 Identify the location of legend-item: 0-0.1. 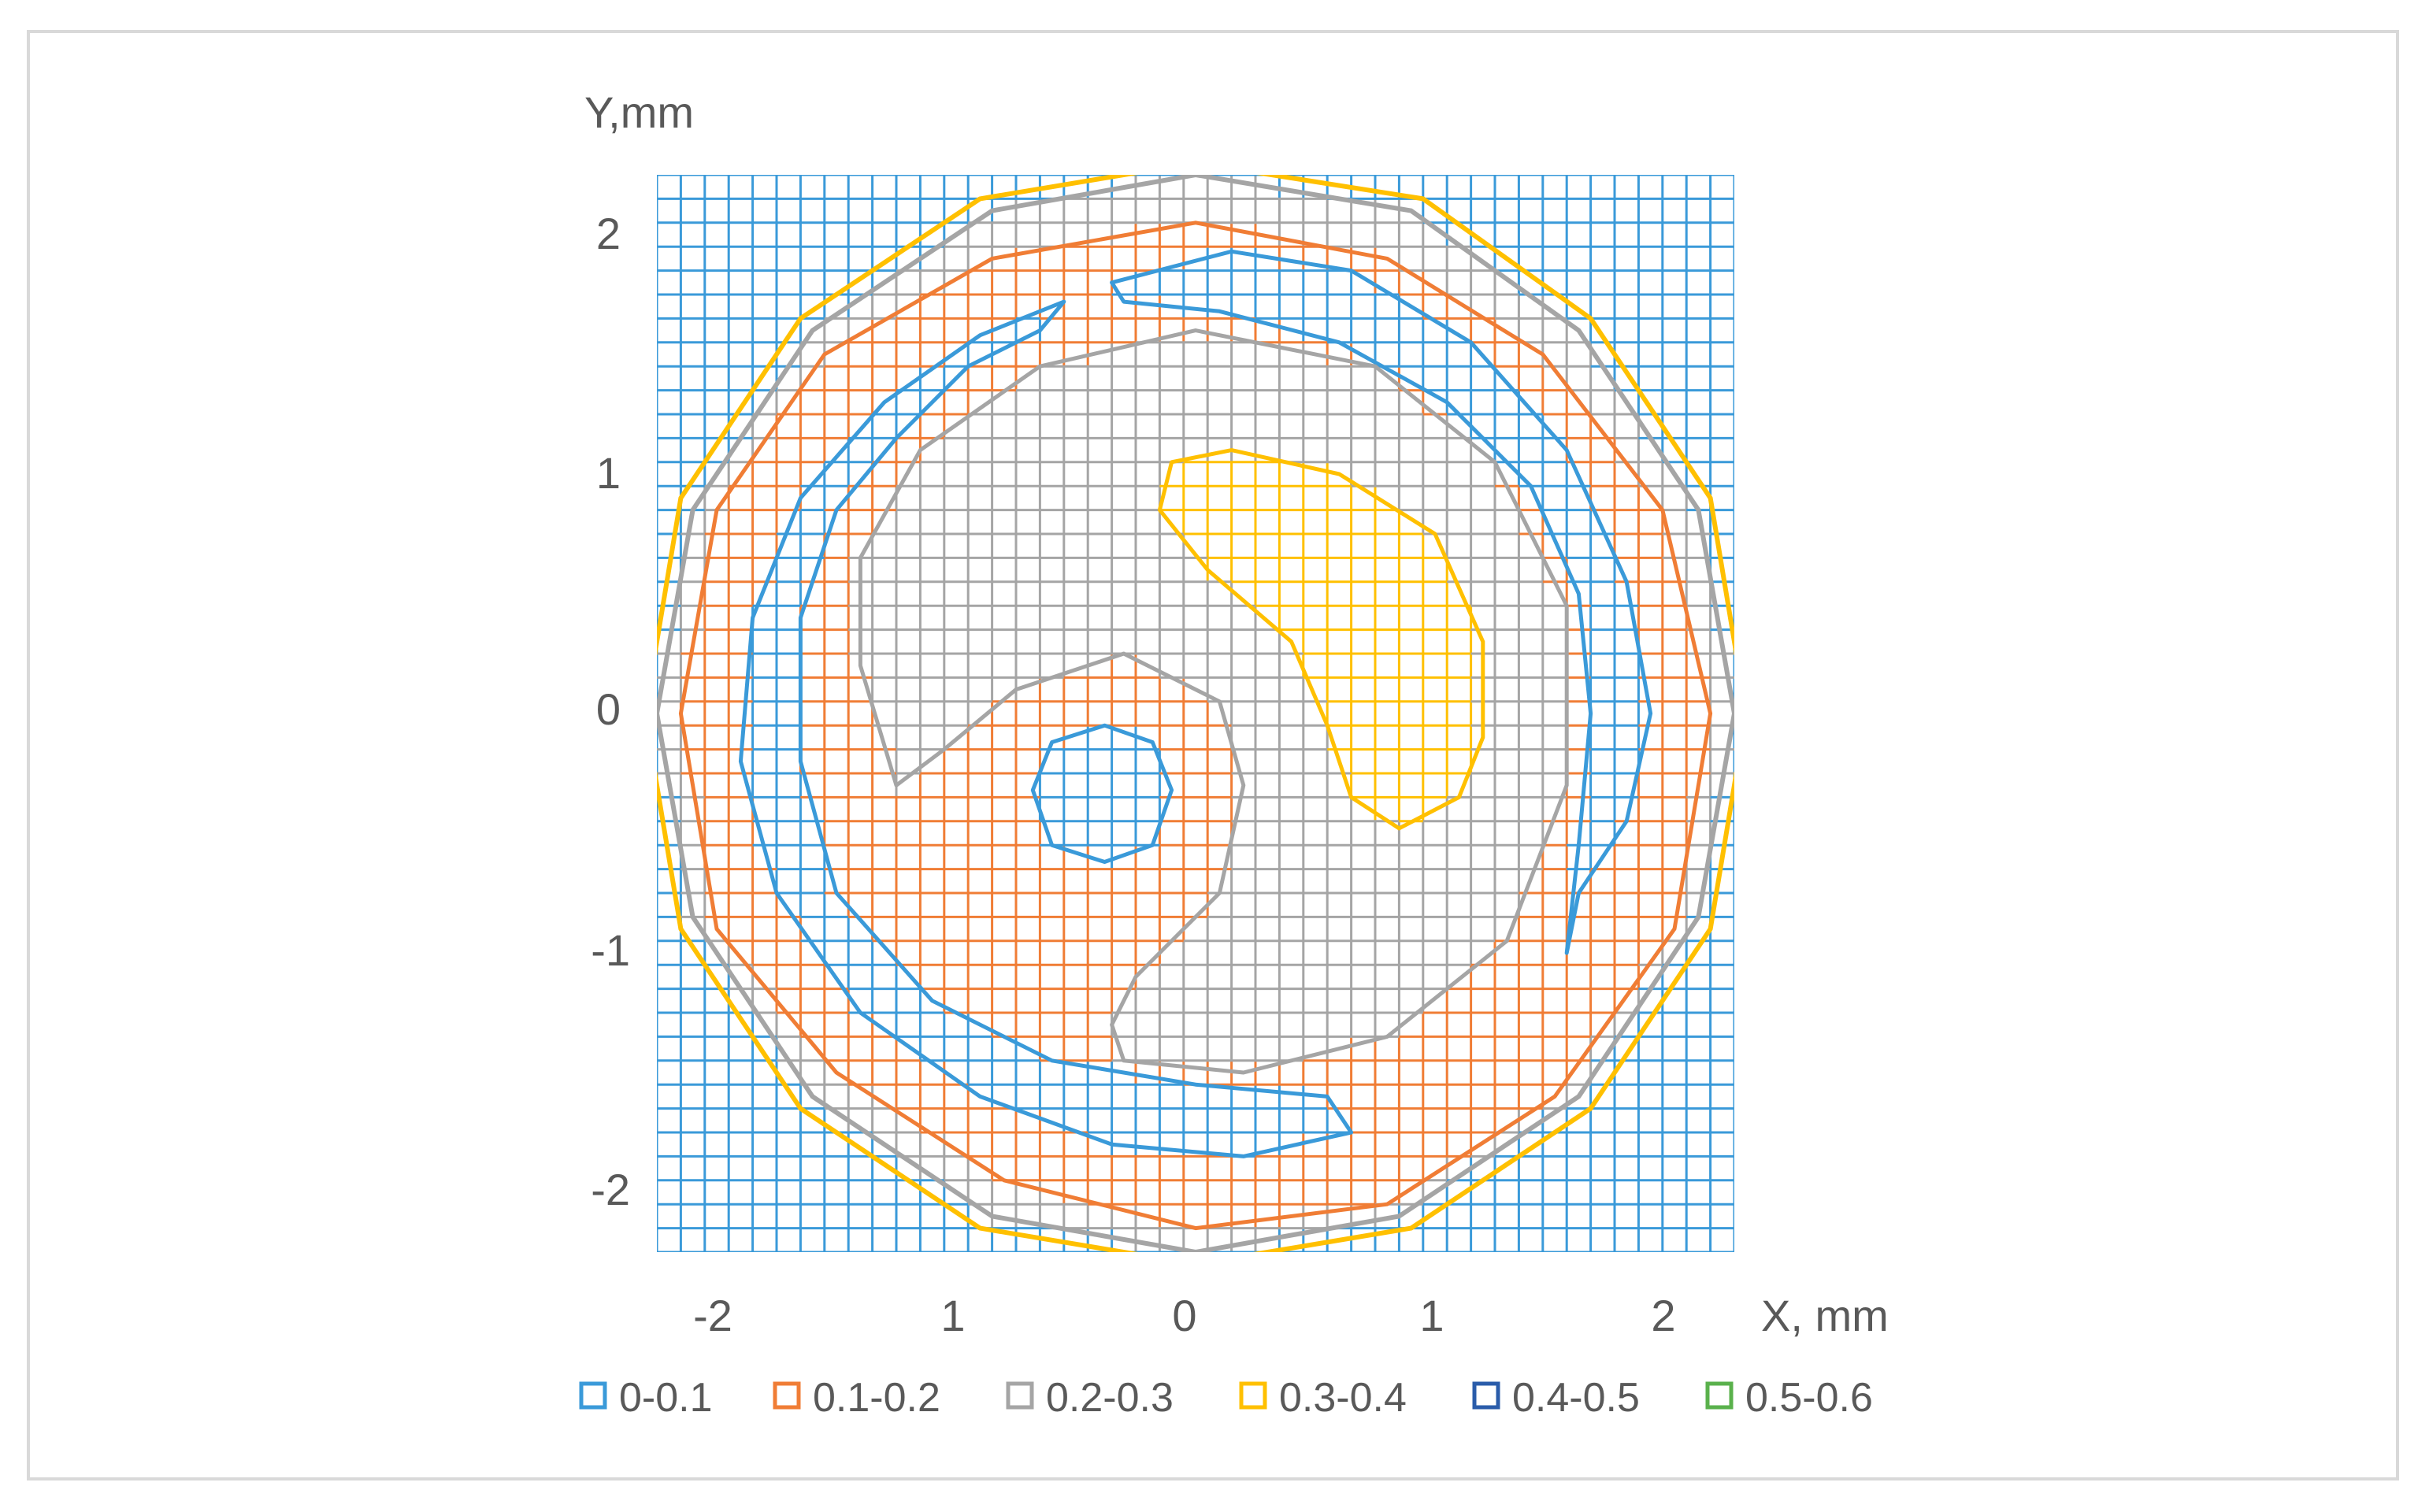
(646, 1398).